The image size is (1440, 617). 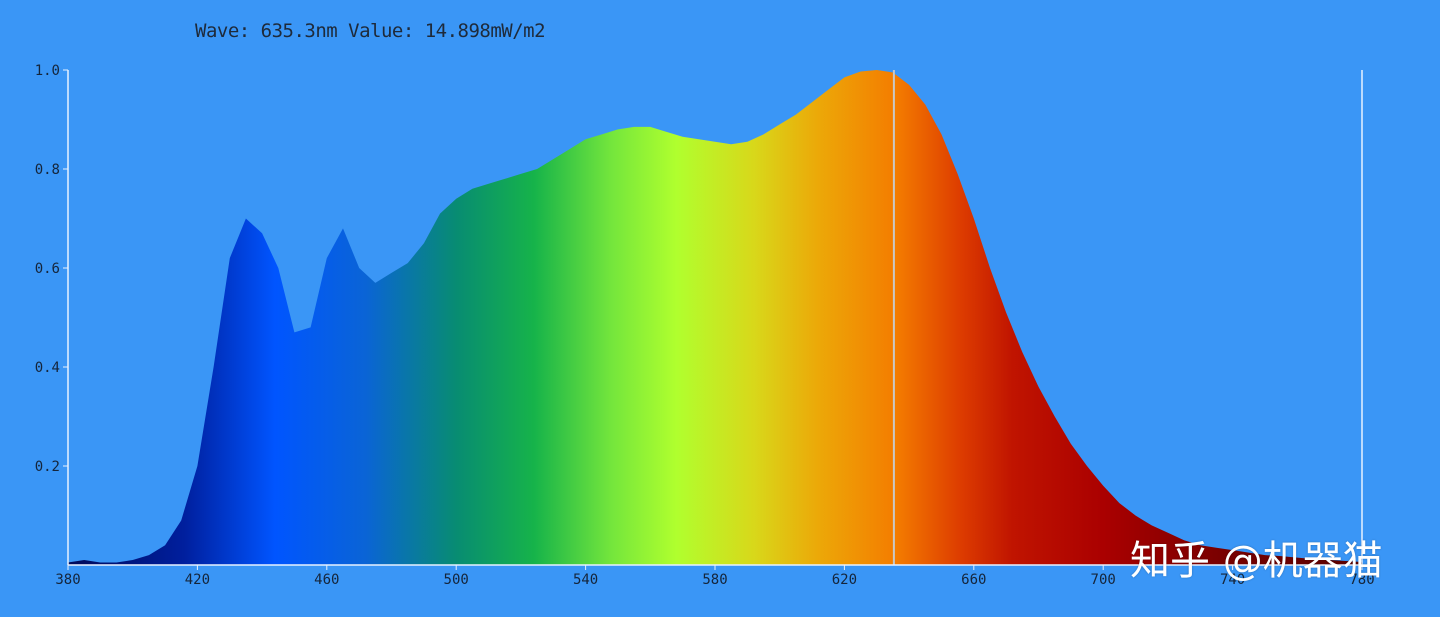 What do you see at coordinates (370, 31) in the screenshot?
I see `cursor-readout: Wave: 635.3nm Value: 14.898mW/m2` at bounding box center [370, 31].